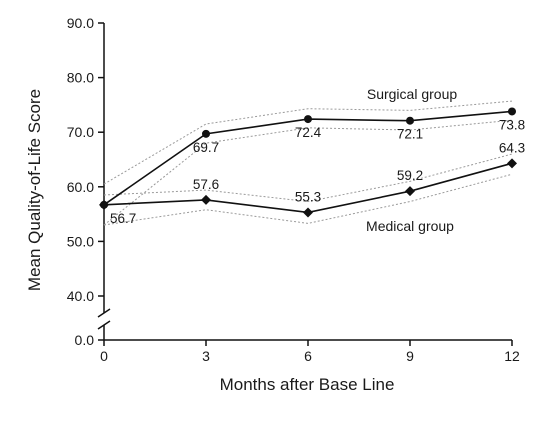  Describe the element at coordinates (307, 384) in the screenshot. I see `x-axis-title: Months after Base Line` at that location.